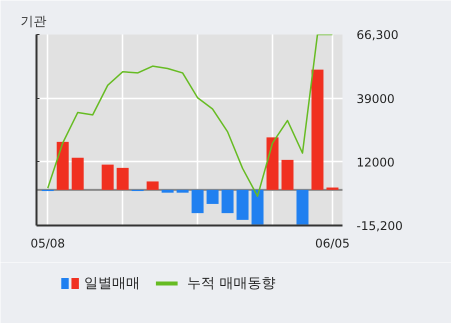  Describe the element at coordinates (375, 162) in the screenshot. I see `y-tick-label: 12000` at that location.